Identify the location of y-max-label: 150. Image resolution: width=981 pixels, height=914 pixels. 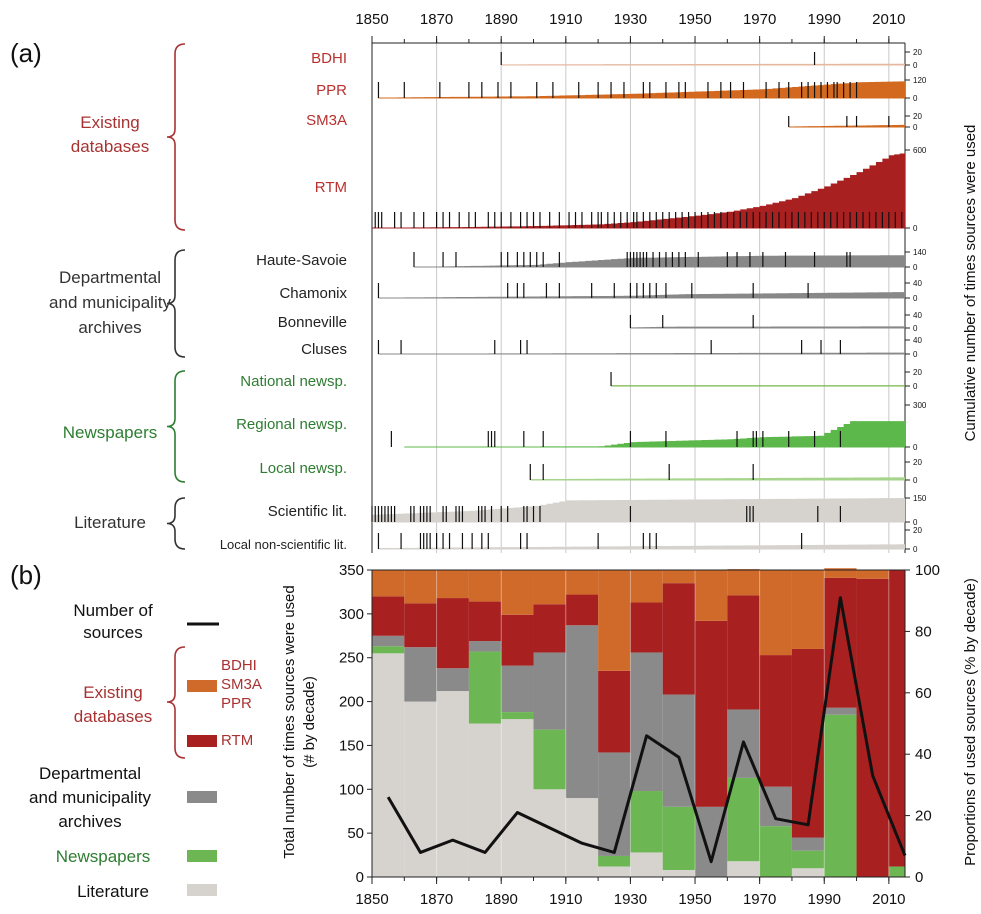
(920, 498).